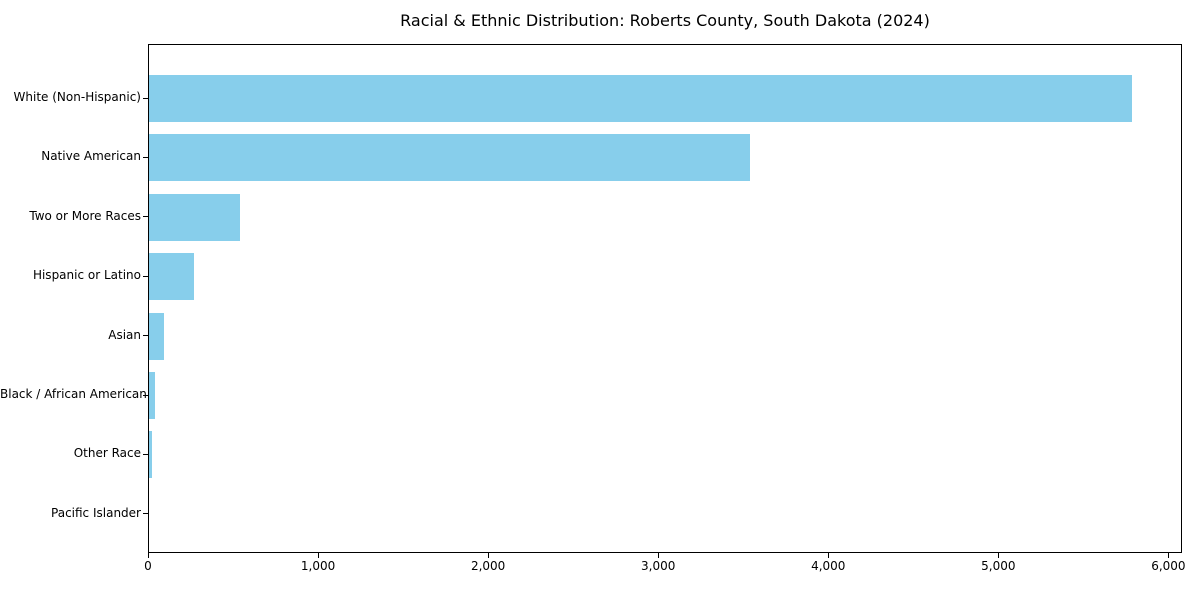 The width and height of the screenshot is (1200, 600). Describe the element at coordinates (96, 512) in the screenshot. I see `y-tick-label-pacific-islander: Pacific Islander` at that location.